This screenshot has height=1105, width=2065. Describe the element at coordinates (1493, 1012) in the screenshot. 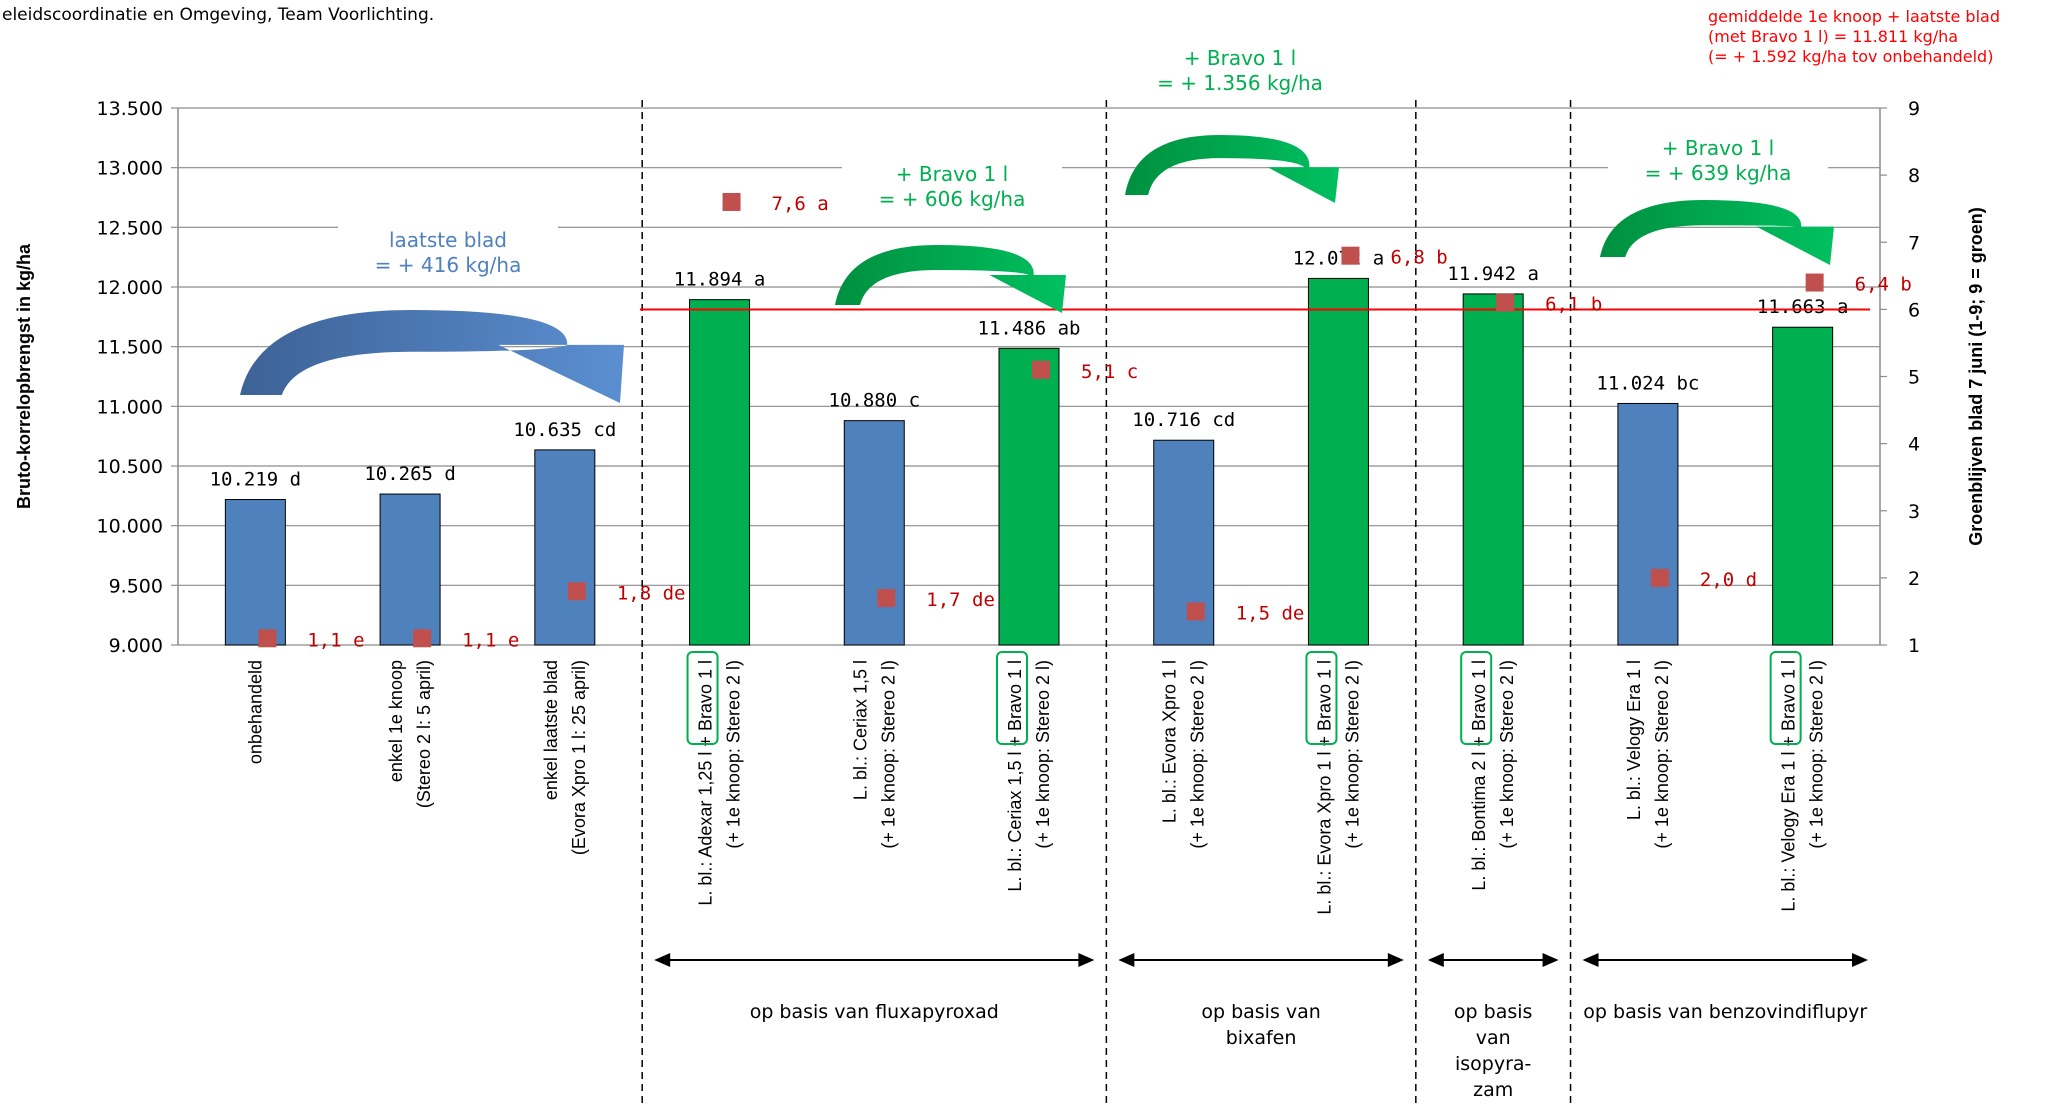

I see `group-label: op basis` at that location.